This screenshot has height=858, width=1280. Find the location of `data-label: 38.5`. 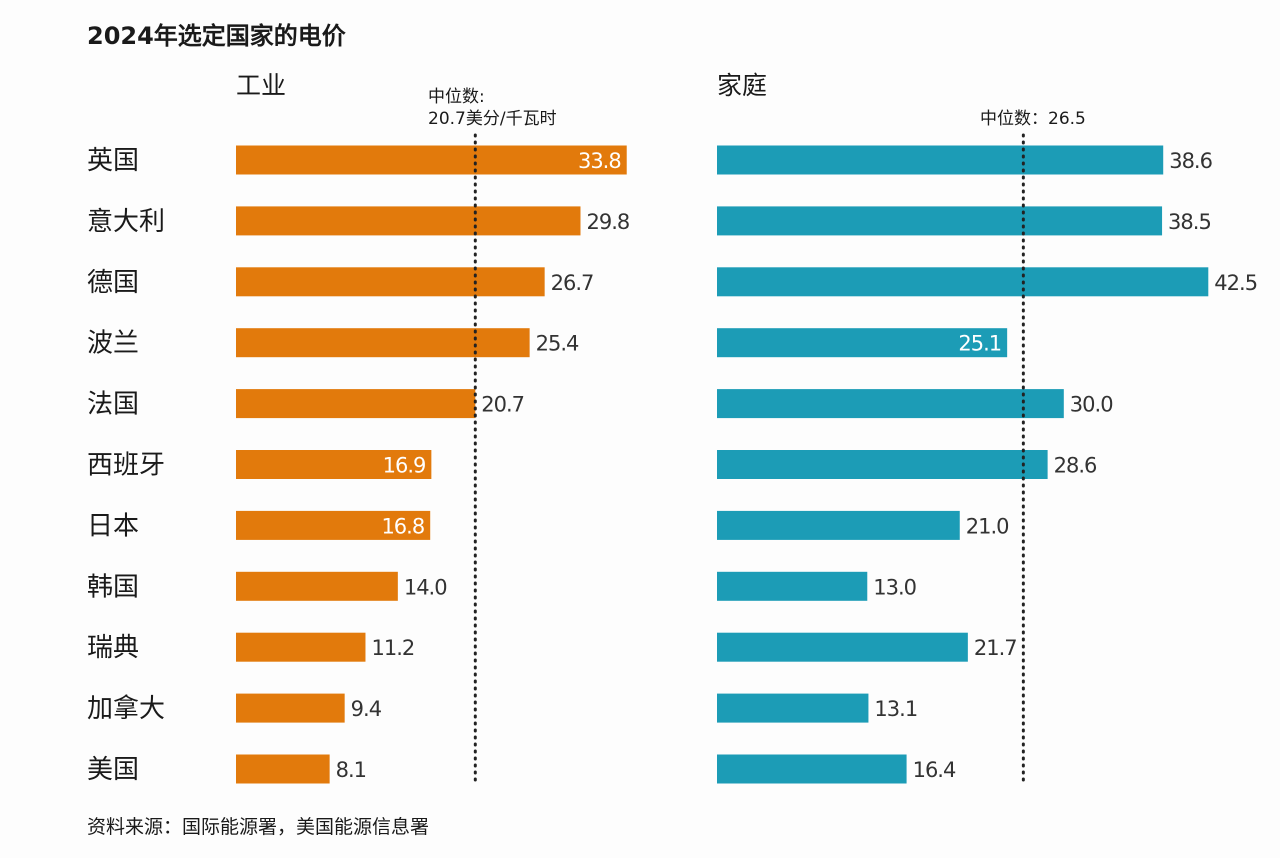

data-label: 38.5 is located at coordinates (1189, 222).